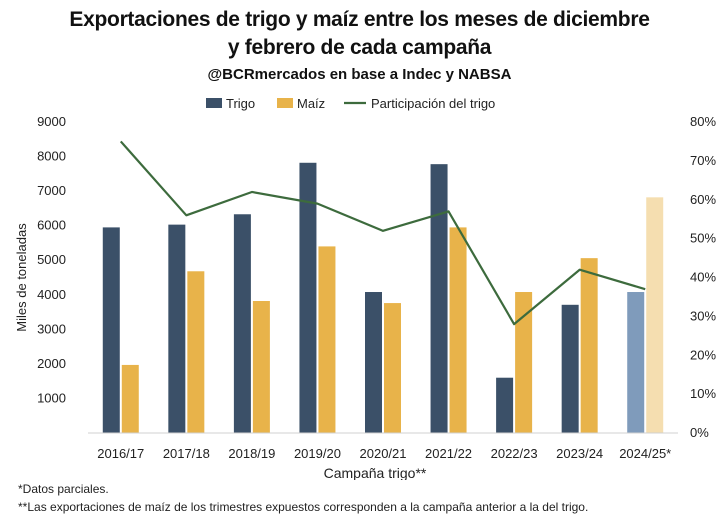  I want to click on footnote-partial-data: *Datos parciales., so click(63, 489).